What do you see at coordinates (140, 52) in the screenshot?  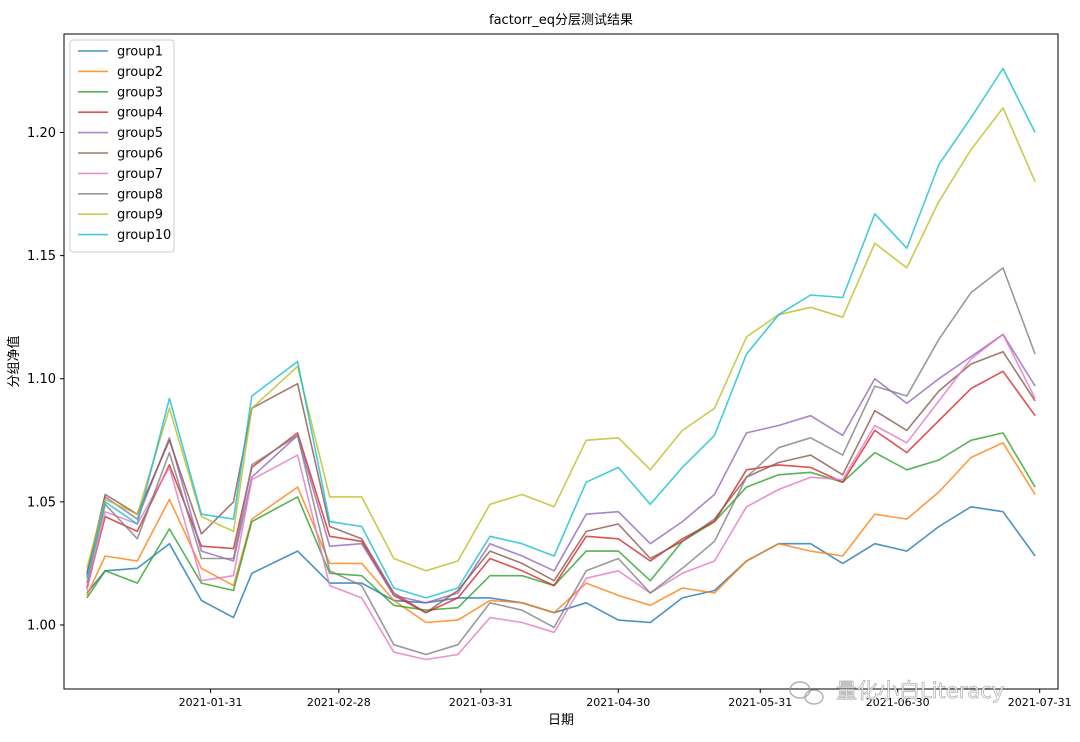 I see `legend-label-group1: group1` at bounding box center [140, 52].